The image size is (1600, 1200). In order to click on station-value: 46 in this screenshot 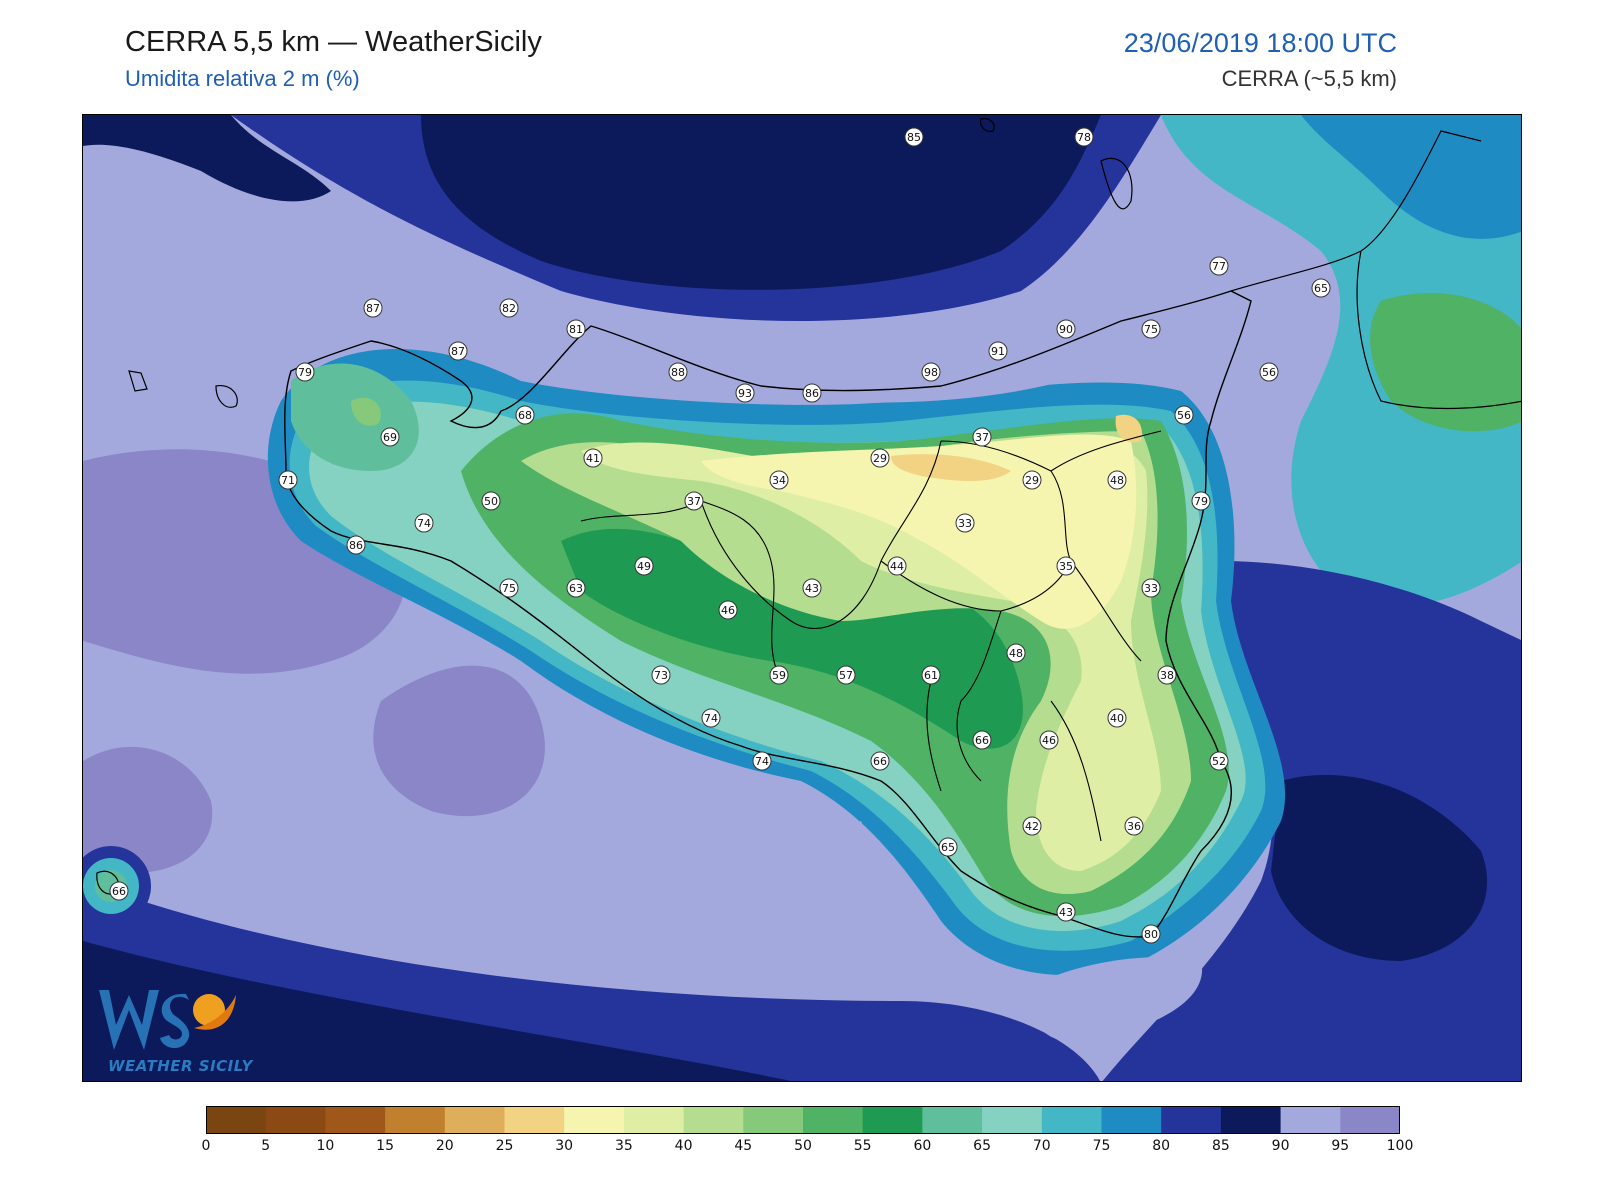, I will do `click(728, 610)`.